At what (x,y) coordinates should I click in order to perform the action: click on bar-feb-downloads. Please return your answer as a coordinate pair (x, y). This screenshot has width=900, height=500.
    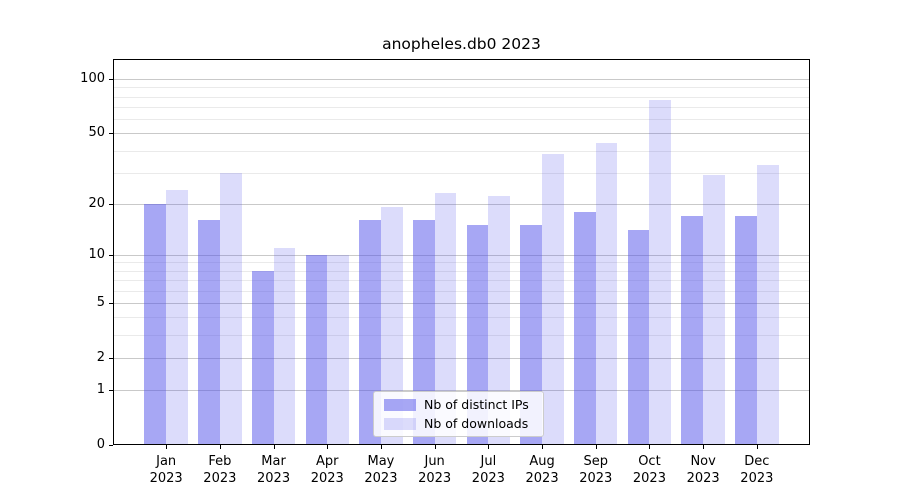
    Looking at the image, I should click on (230, 308).